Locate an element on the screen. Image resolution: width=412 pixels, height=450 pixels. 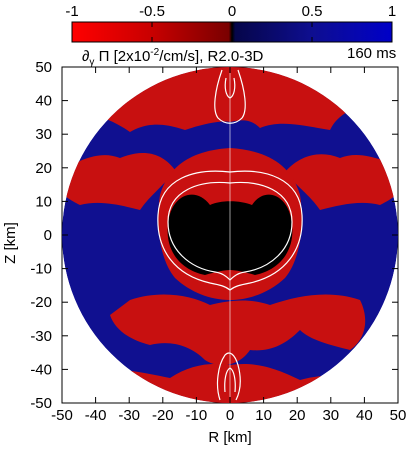
colorbar-ticks: -1 -0.5 0 0.5 1 is located at coordinates (230, 22).